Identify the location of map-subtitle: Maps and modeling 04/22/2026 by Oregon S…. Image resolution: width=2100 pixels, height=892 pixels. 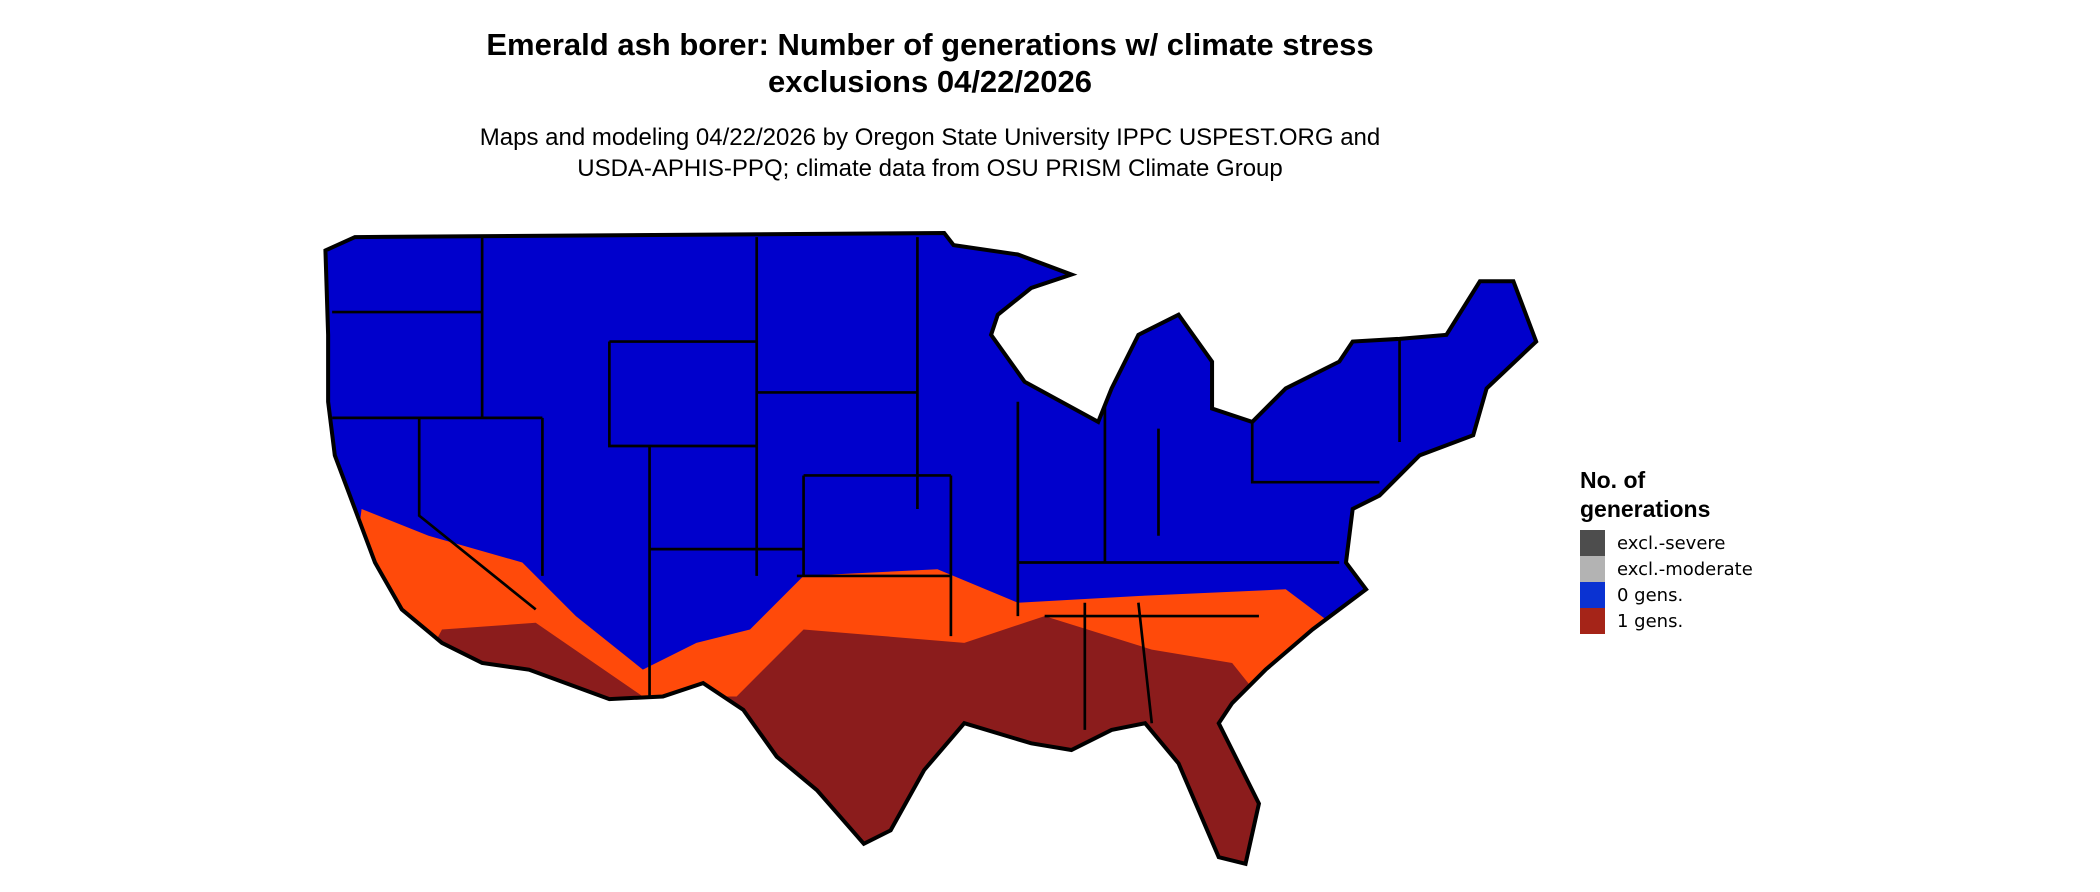
(930, 153).